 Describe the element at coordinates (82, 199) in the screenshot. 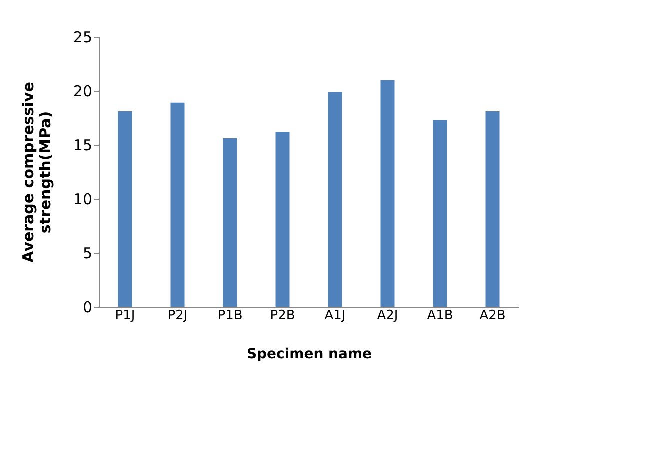

I see `y-tick-label: 10` at that location.